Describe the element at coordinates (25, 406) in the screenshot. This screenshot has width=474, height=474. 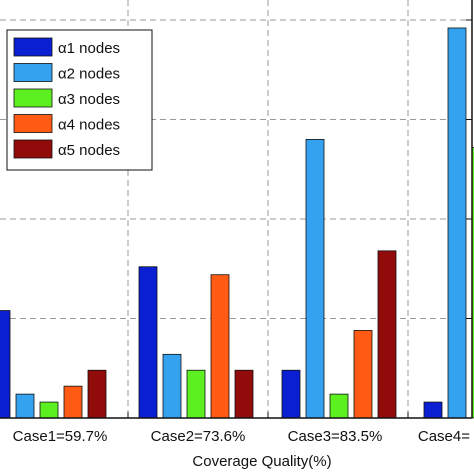
I see `bar-s2-c1` at that location.